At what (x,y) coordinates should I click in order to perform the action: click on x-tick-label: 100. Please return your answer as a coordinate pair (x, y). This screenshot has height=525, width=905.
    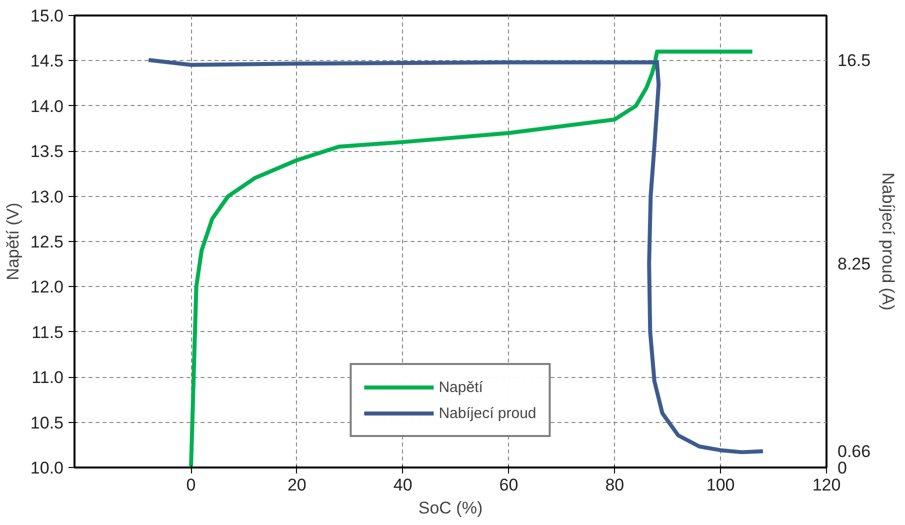
    Looking at the image, I should click on (720, 485).